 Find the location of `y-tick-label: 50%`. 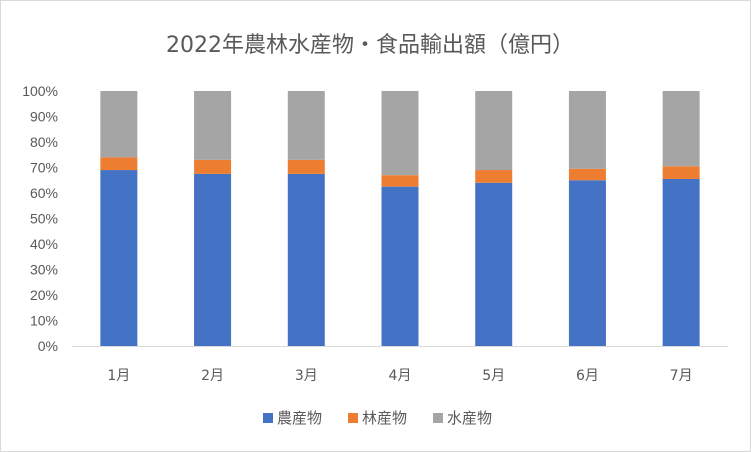

y-tick-label: 50% is located at coordinates (44, 219).